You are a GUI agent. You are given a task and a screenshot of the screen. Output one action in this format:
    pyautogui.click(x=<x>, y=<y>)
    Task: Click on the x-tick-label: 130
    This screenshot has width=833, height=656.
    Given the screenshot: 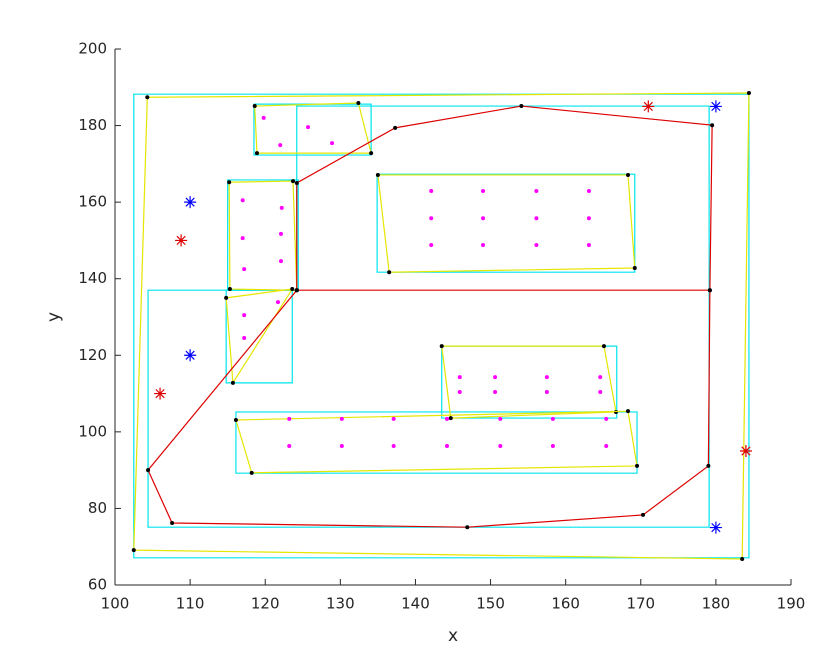 What is the action you would take?
    pyautogui.click(x=340, y=604)
    